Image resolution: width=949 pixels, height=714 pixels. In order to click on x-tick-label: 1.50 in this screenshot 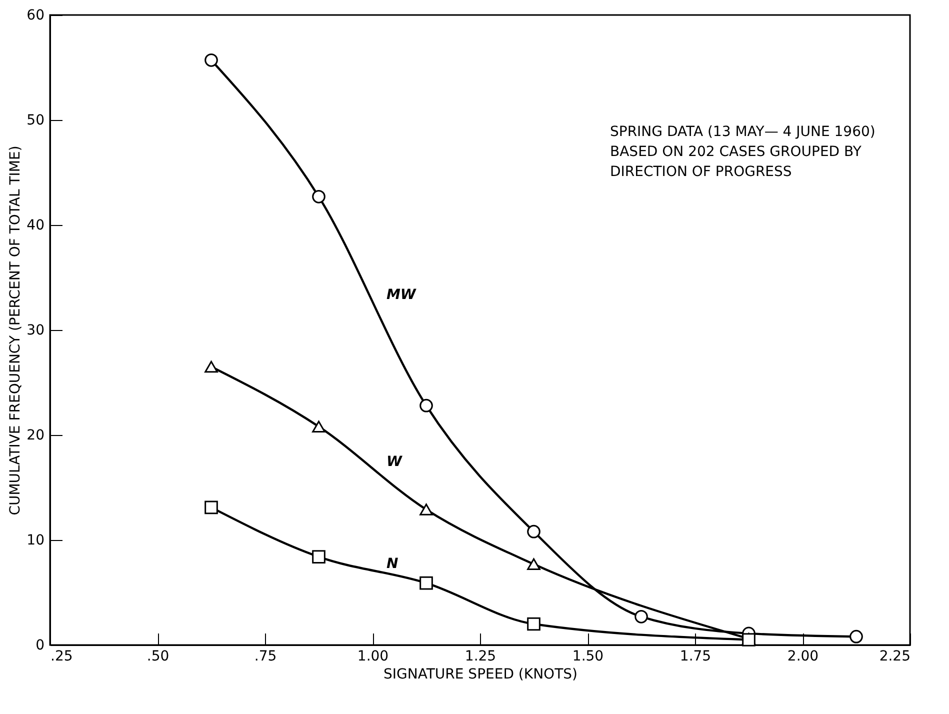, I will do `click(588, 656)`.